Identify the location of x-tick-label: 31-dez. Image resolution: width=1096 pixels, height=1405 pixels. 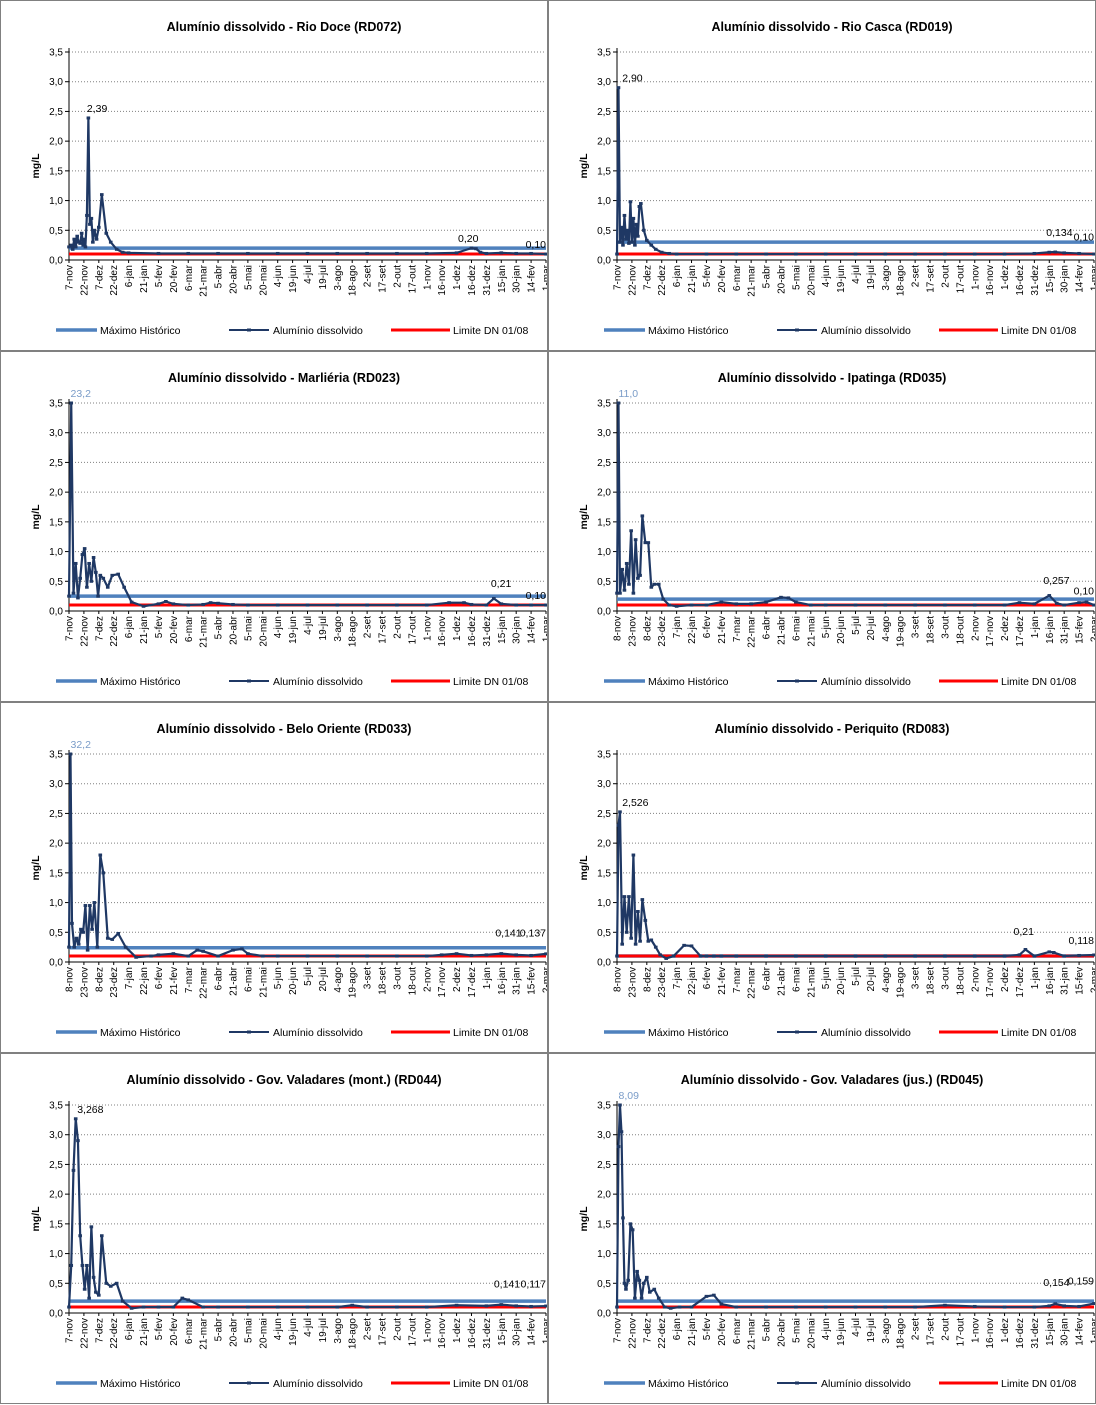
(1035, 280).